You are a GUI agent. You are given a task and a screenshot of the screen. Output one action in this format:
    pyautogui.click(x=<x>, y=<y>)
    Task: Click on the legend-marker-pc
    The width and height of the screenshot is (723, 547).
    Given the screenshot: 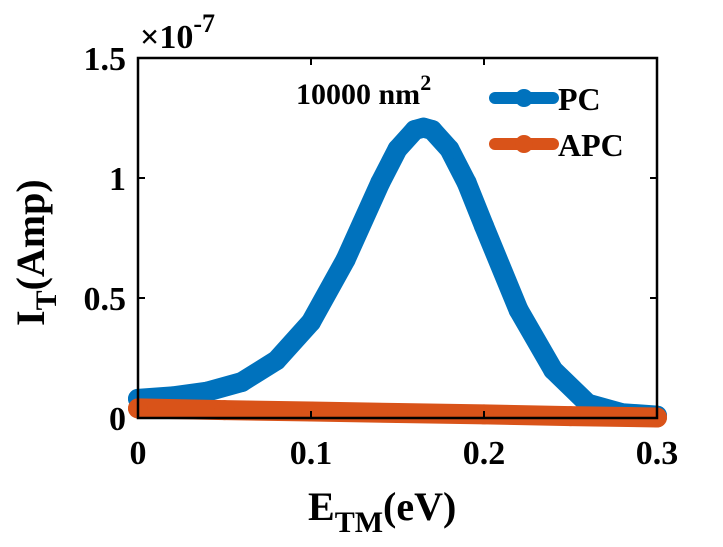 What is the action you would take?
    pyautogui.click(x=524, y=98)
    